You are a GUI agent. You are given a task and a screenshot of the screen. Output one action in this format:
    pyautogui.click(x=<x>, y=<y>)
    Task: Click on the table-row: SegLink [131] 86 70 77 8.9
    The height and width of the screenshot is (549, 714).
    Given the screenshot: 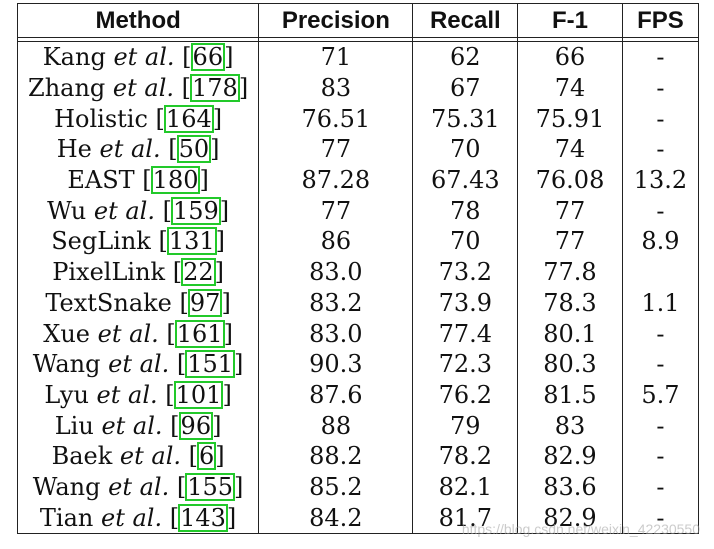 What is the action you would take?
    pyautogui.click(x=358, y=241)
    